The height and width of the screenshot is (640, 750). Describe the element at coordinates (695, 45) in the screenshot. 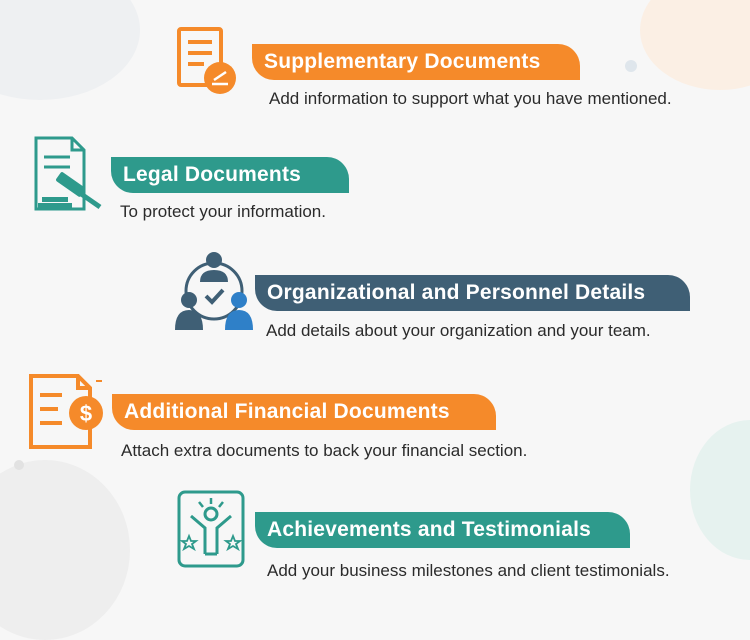

I see `background-blob-top-right` at that location.